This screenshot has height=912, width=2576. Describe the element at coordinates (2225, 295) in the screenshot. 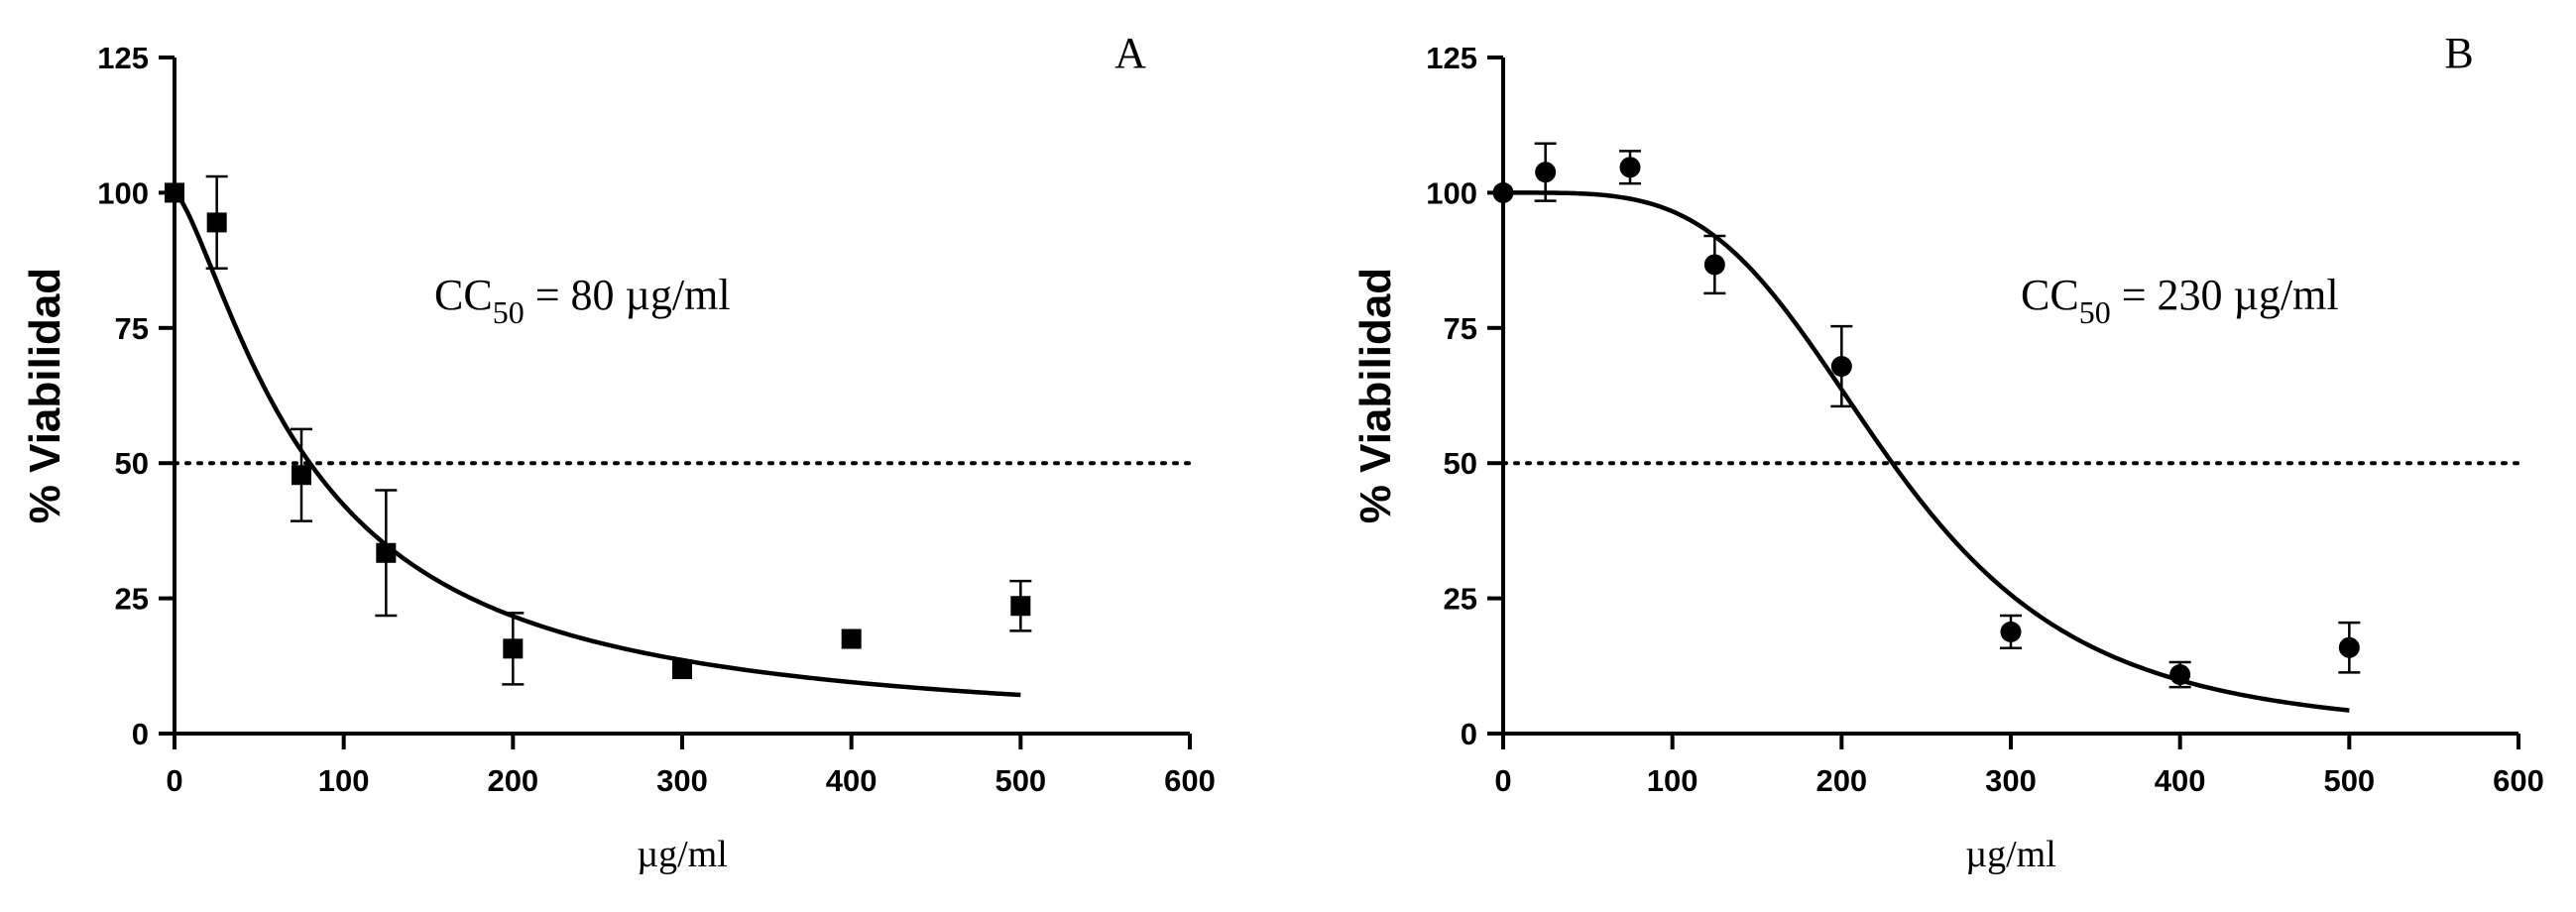

I see `cc50-value: = 230 µg/ml` at that location.